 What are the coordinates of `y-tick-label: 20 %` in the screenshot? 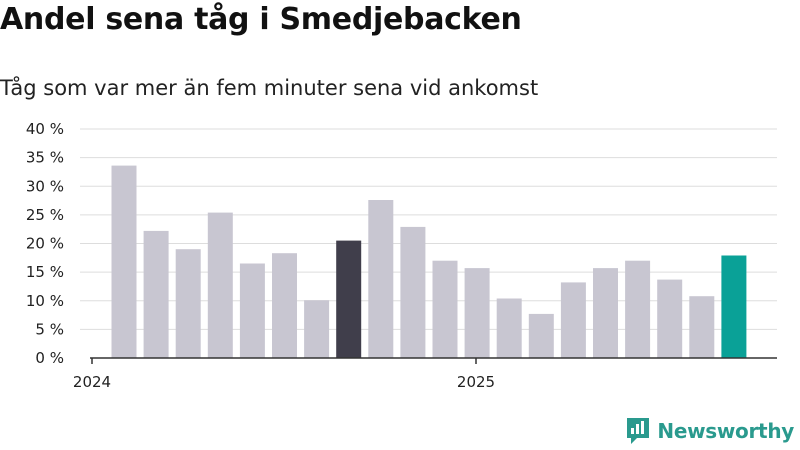 It's located at (45, 244).